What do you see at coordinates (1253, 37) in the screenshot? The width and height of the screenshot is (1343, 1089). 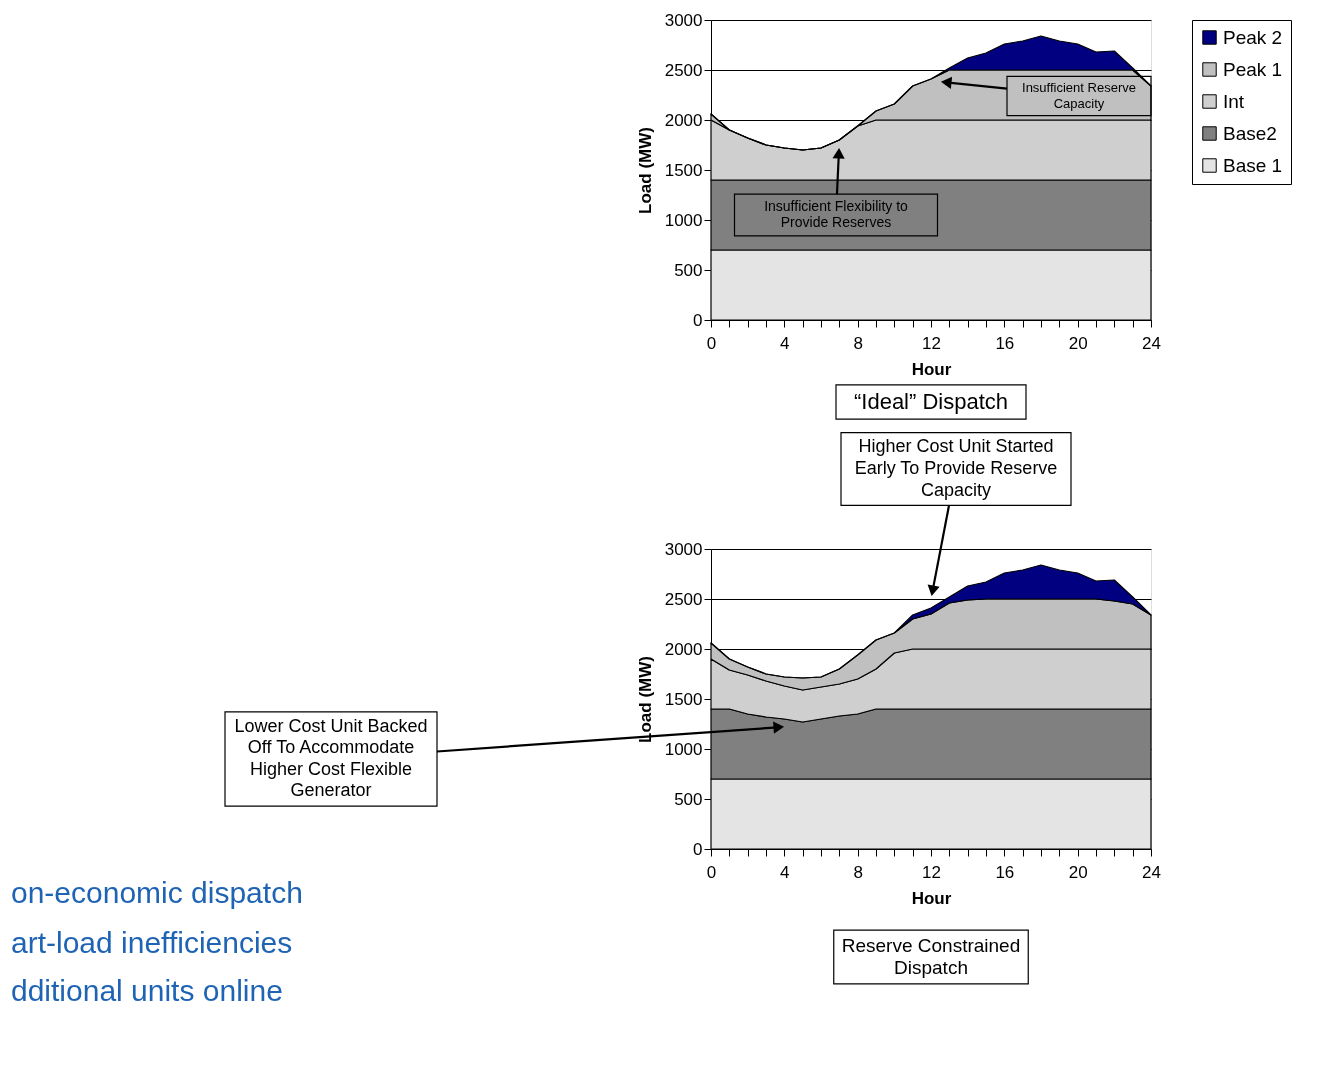 I see `legend-label: Peak 2` at bounding box center [1253, 37].